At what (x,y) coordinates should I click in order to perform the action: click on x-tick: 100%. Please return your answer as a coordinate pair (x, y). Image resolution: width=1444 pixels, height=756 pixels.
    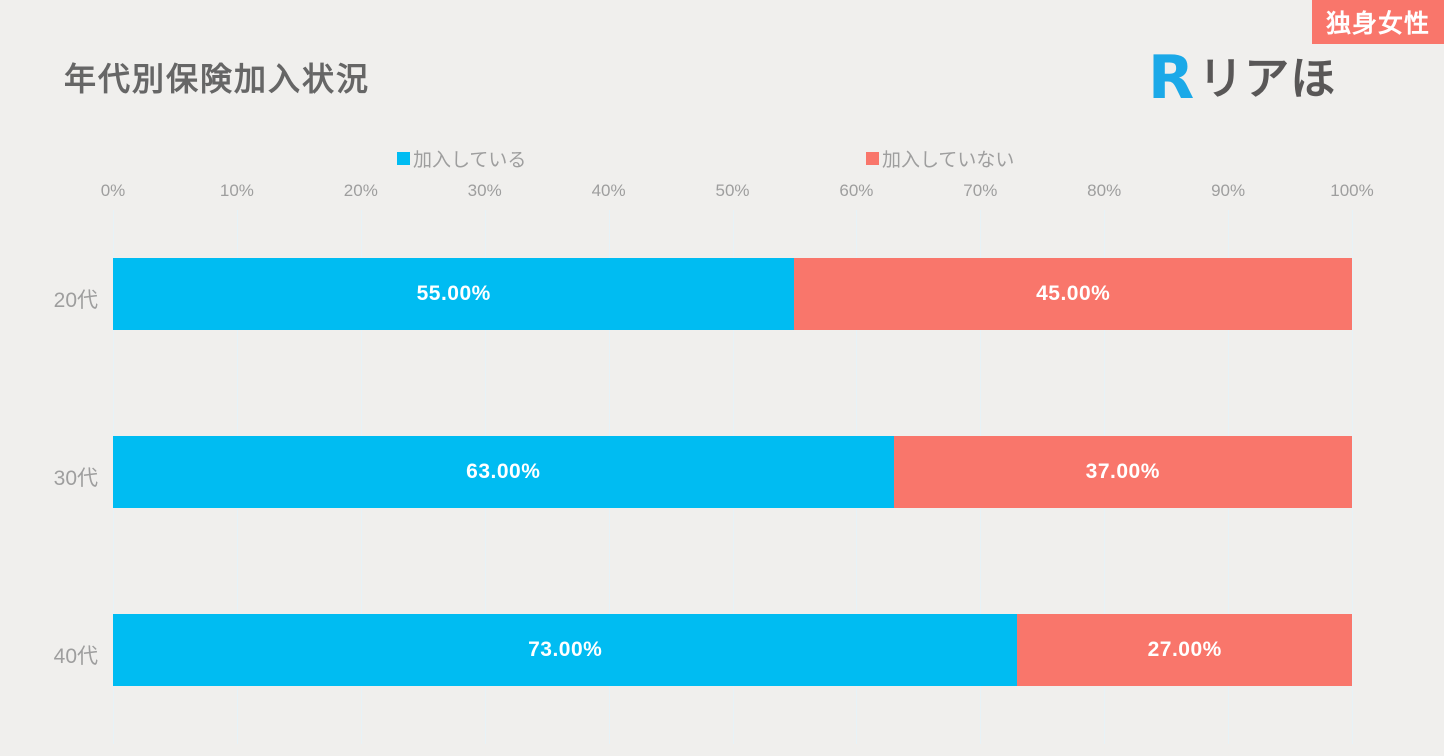
    Looking at the image, I should click on (1352, 190).